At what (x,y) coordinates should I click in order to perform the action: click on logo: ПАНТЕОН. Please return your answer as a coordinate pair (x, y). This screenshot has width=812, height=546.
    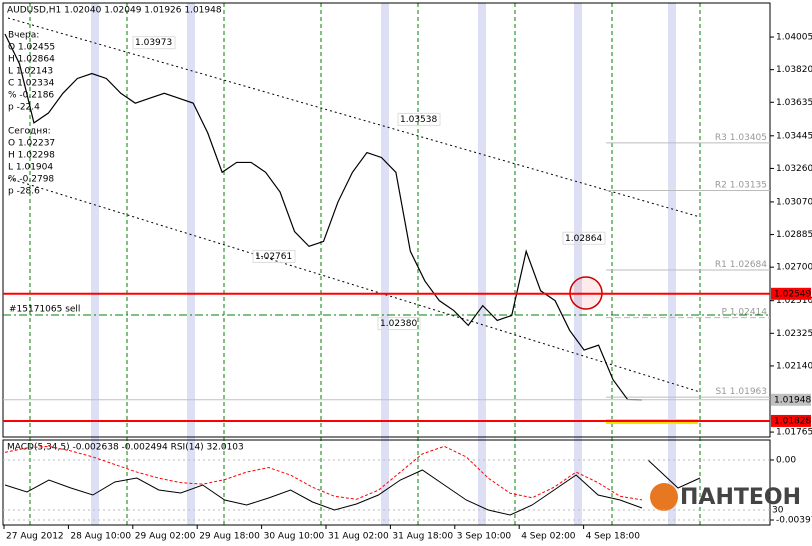
    Looking at the image, I should click on (725, 497).